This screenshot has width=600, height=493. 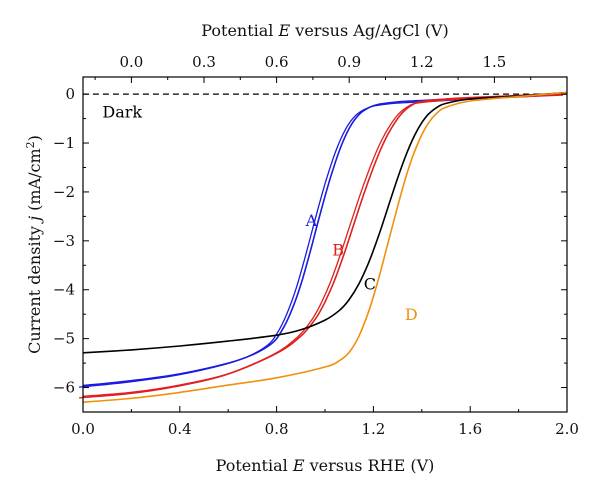 I want to click on x-tick-label: 0.4, so click(x=180, y=429).